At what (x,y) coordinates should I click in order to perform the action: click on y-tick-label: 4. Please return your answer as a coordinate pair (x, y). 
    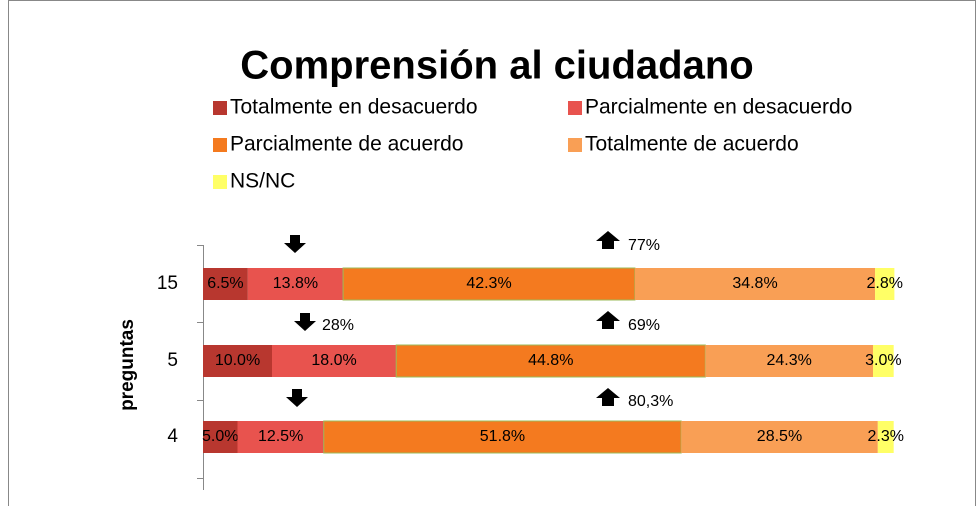
    Looking at the image, I should click on (172, 436).